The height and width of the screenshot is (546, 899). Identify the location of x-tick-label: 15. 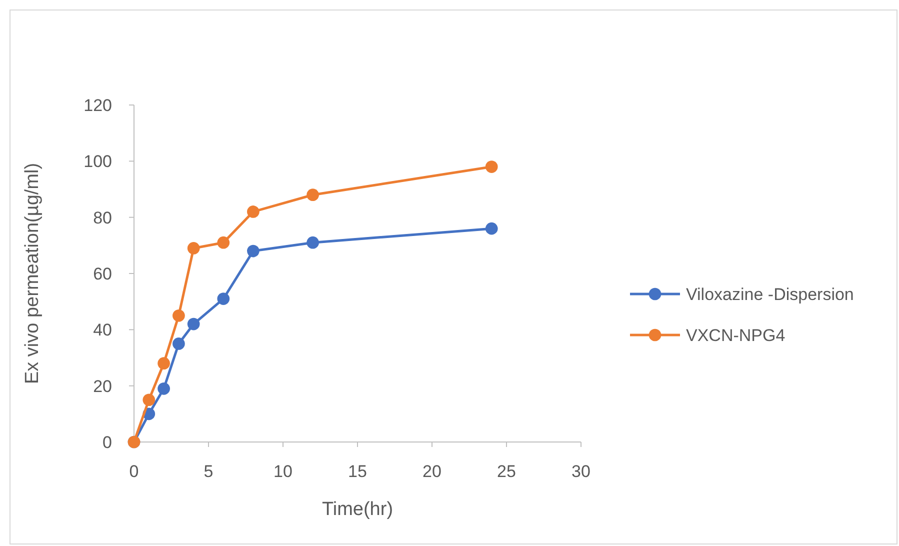
(357, 471).